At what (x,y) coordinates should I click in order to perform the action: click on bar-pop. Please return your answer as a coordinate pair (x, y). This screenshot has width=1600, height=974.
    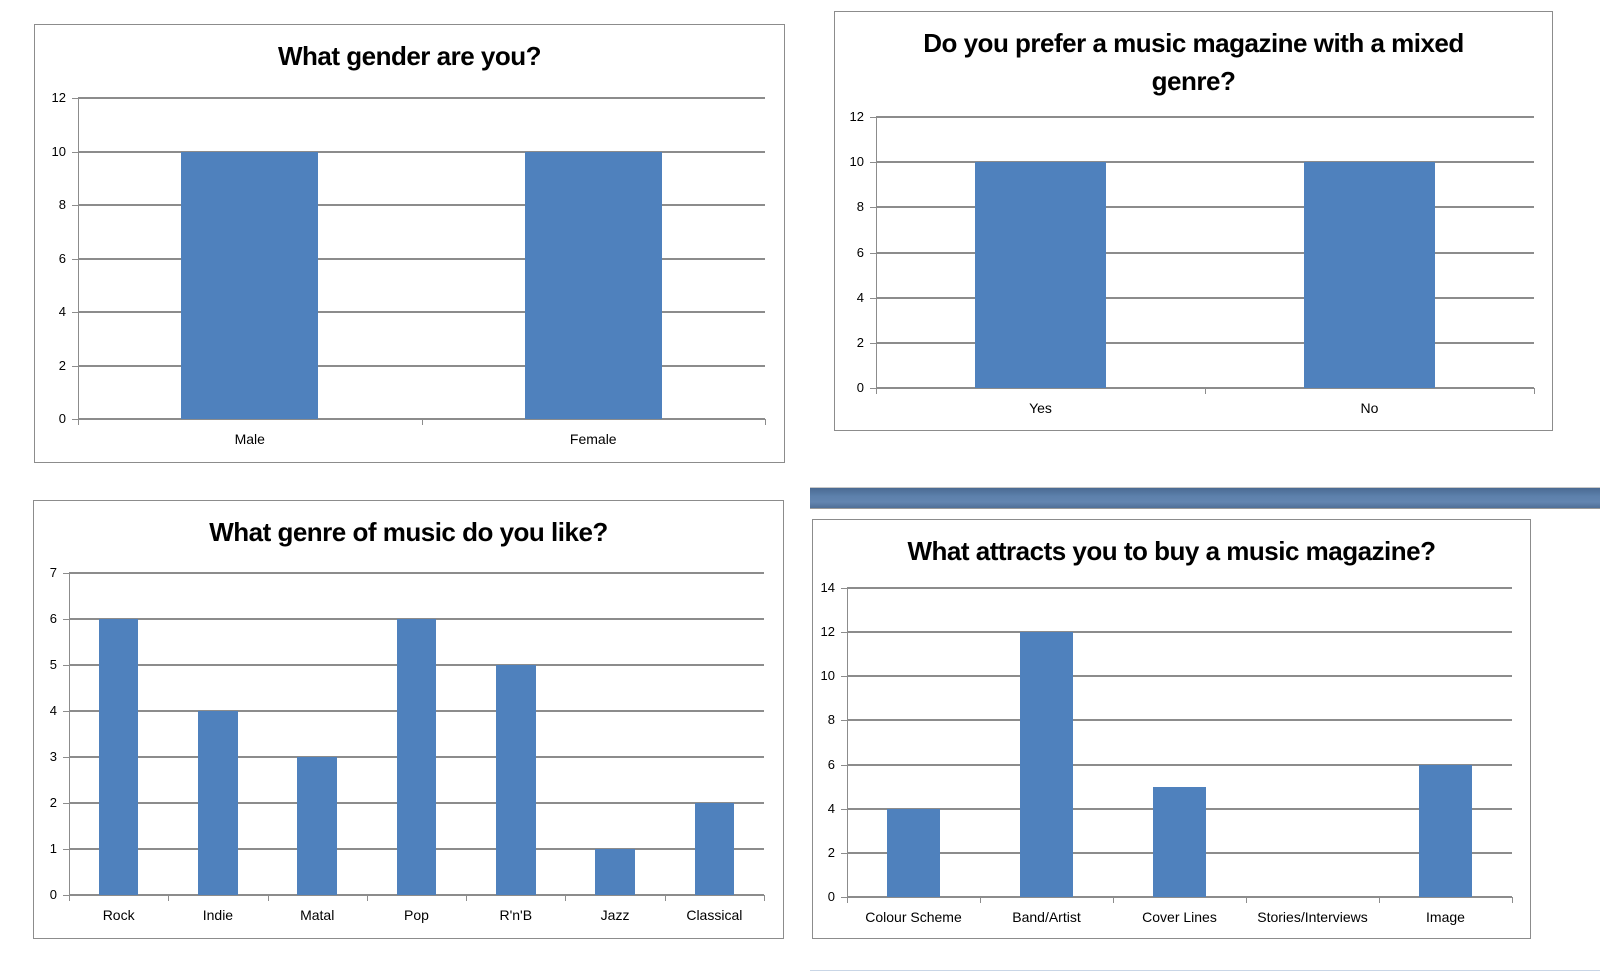
    Looking at the image, I should click on (416, 757).